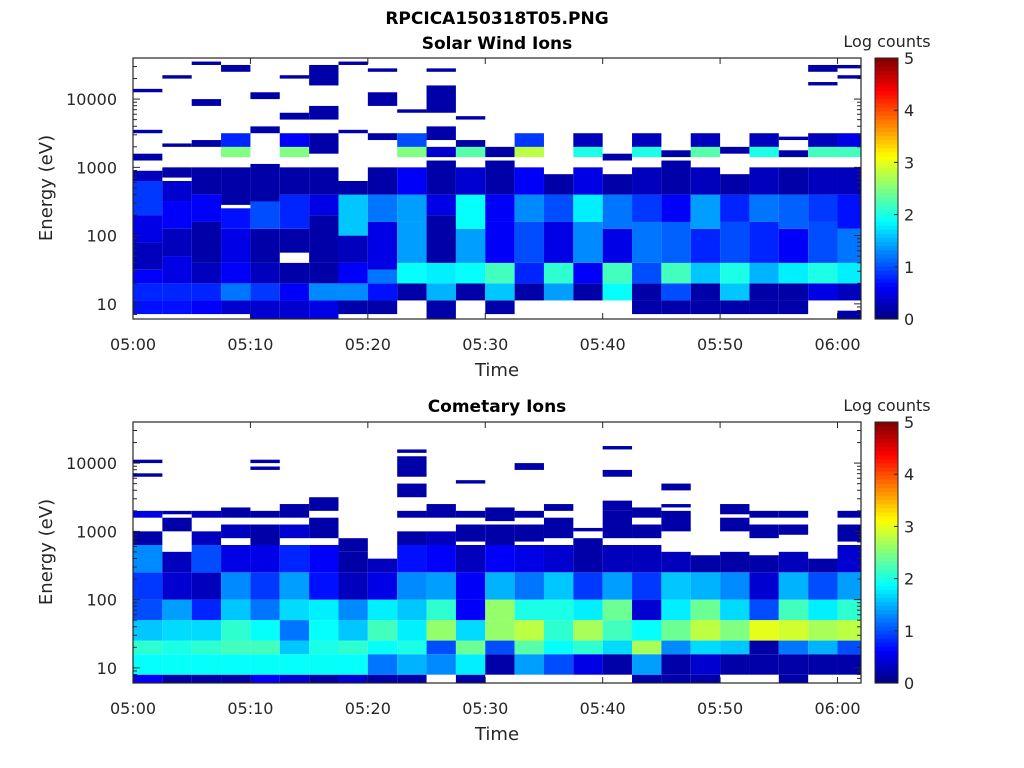 The height and width of the screenshot is (768, 1024). What do you see at coordinates (250, 708) in the screenshot?
I see `x-tick-label: 05:10` at bounding box center [250, 708].